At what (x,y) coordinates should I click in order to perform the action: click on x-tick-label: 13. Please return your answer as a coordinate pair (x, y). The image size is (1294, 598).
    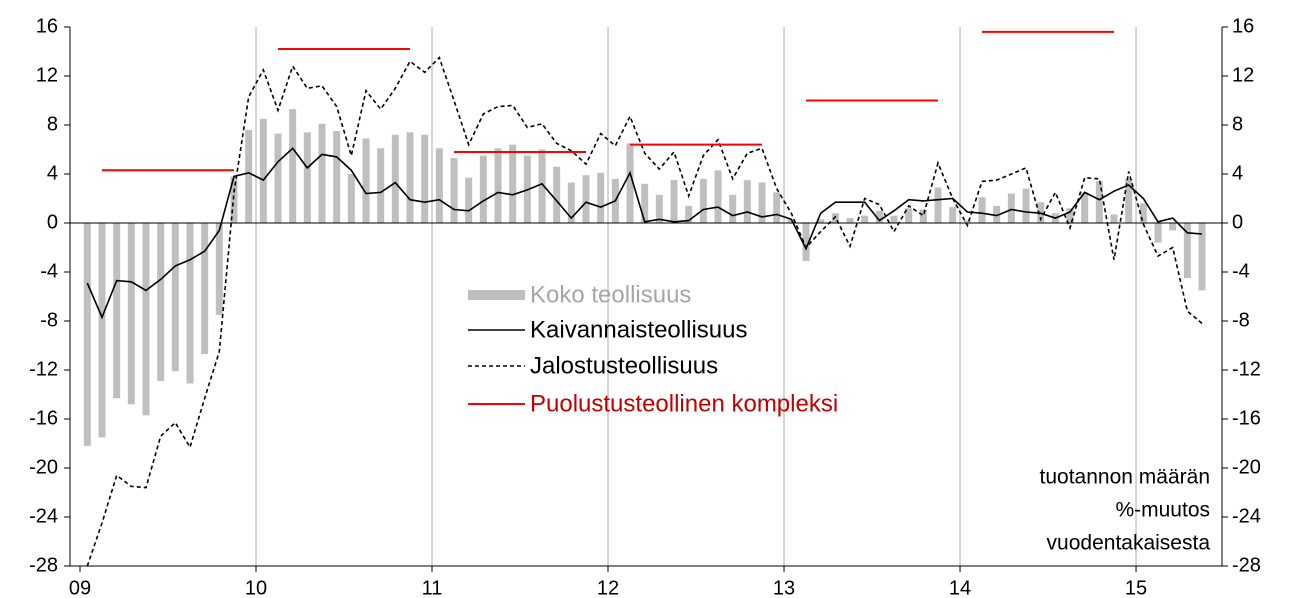
    Looking at the image, I should click on (784, 587).